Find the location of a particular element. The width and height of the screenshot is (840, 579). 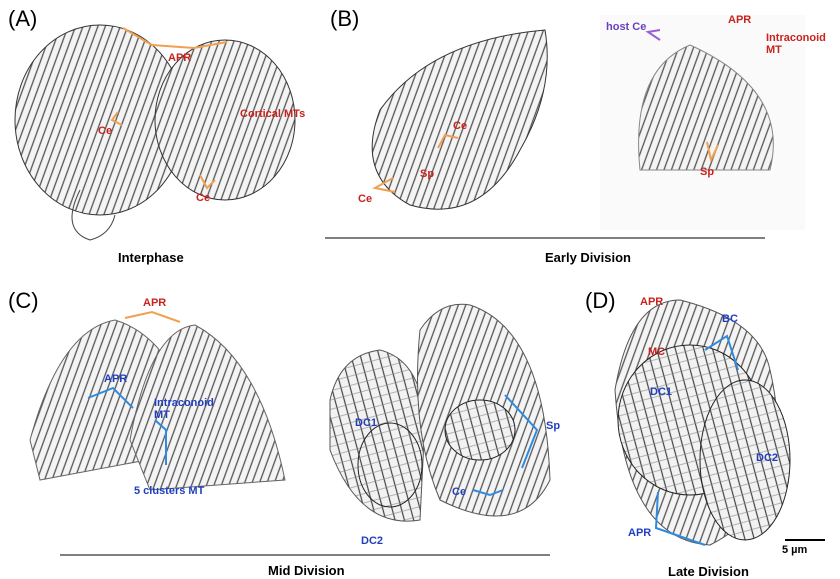

panel-caption: Late Division is located at coordinates (708, 571).